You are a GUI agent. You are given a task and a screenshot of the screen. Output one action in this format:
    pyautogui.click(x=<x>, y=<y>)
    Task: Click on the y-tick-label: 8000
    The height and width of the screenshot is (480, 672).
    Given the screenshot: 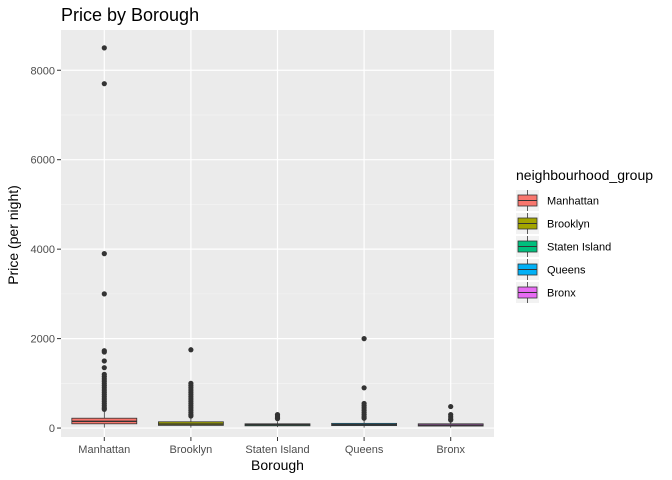 What is the action you would take?
    pyautogui.click(x=43, y=71)
    